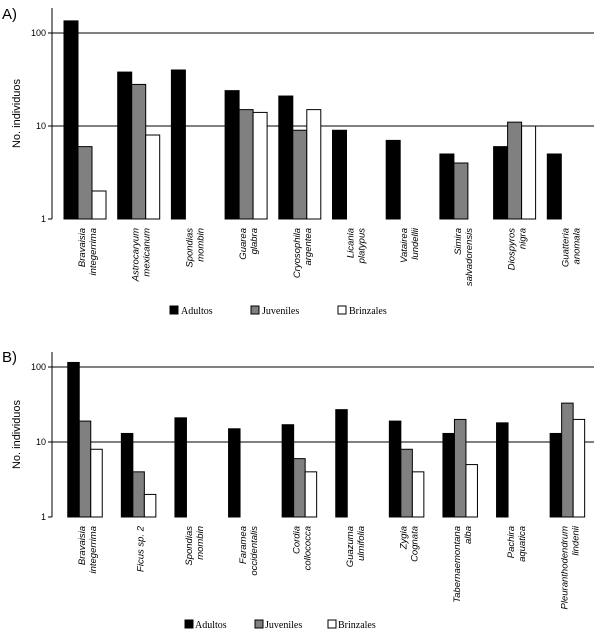 Image resolution: width=599 pixels, height=637 pixels. I want to click on category-label: Bravaisiaintegerrima, so click(88, 252).